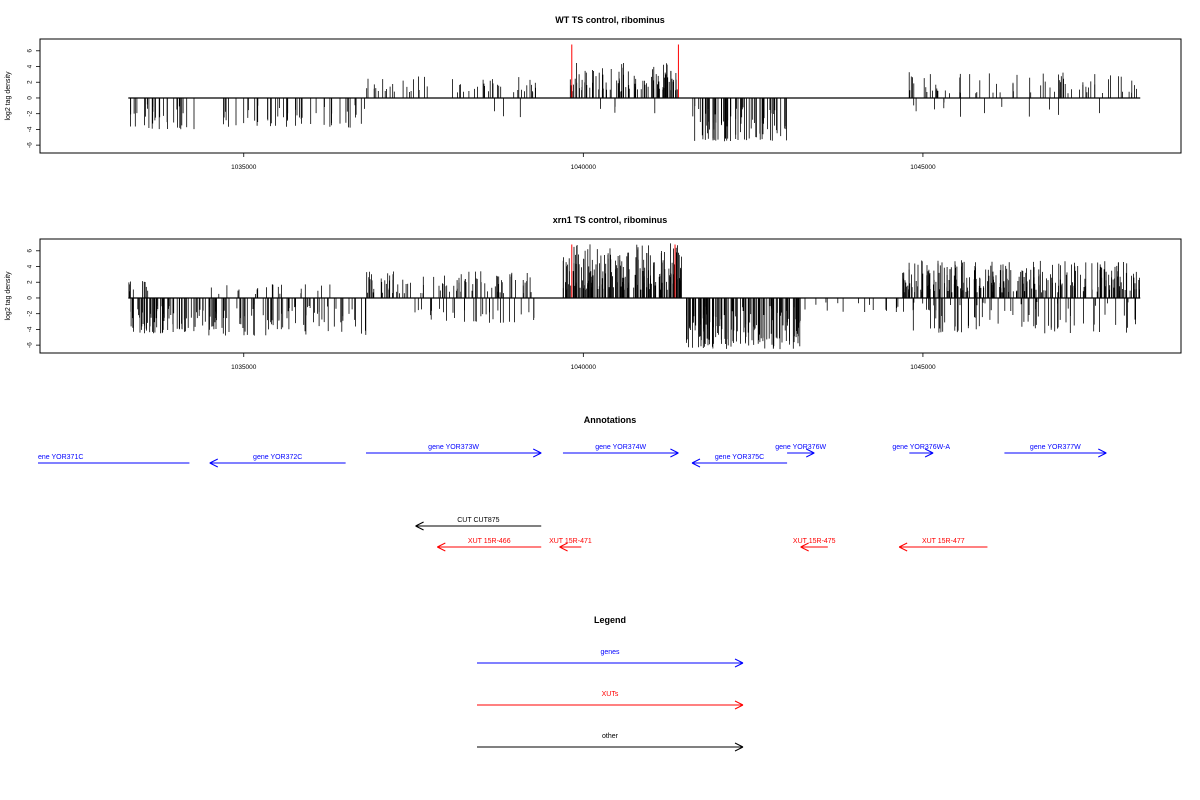  What do you see at coordinates (610, 658) in the screenshot?
I see `legend-entry: genes` at bounding box center [610, 658].